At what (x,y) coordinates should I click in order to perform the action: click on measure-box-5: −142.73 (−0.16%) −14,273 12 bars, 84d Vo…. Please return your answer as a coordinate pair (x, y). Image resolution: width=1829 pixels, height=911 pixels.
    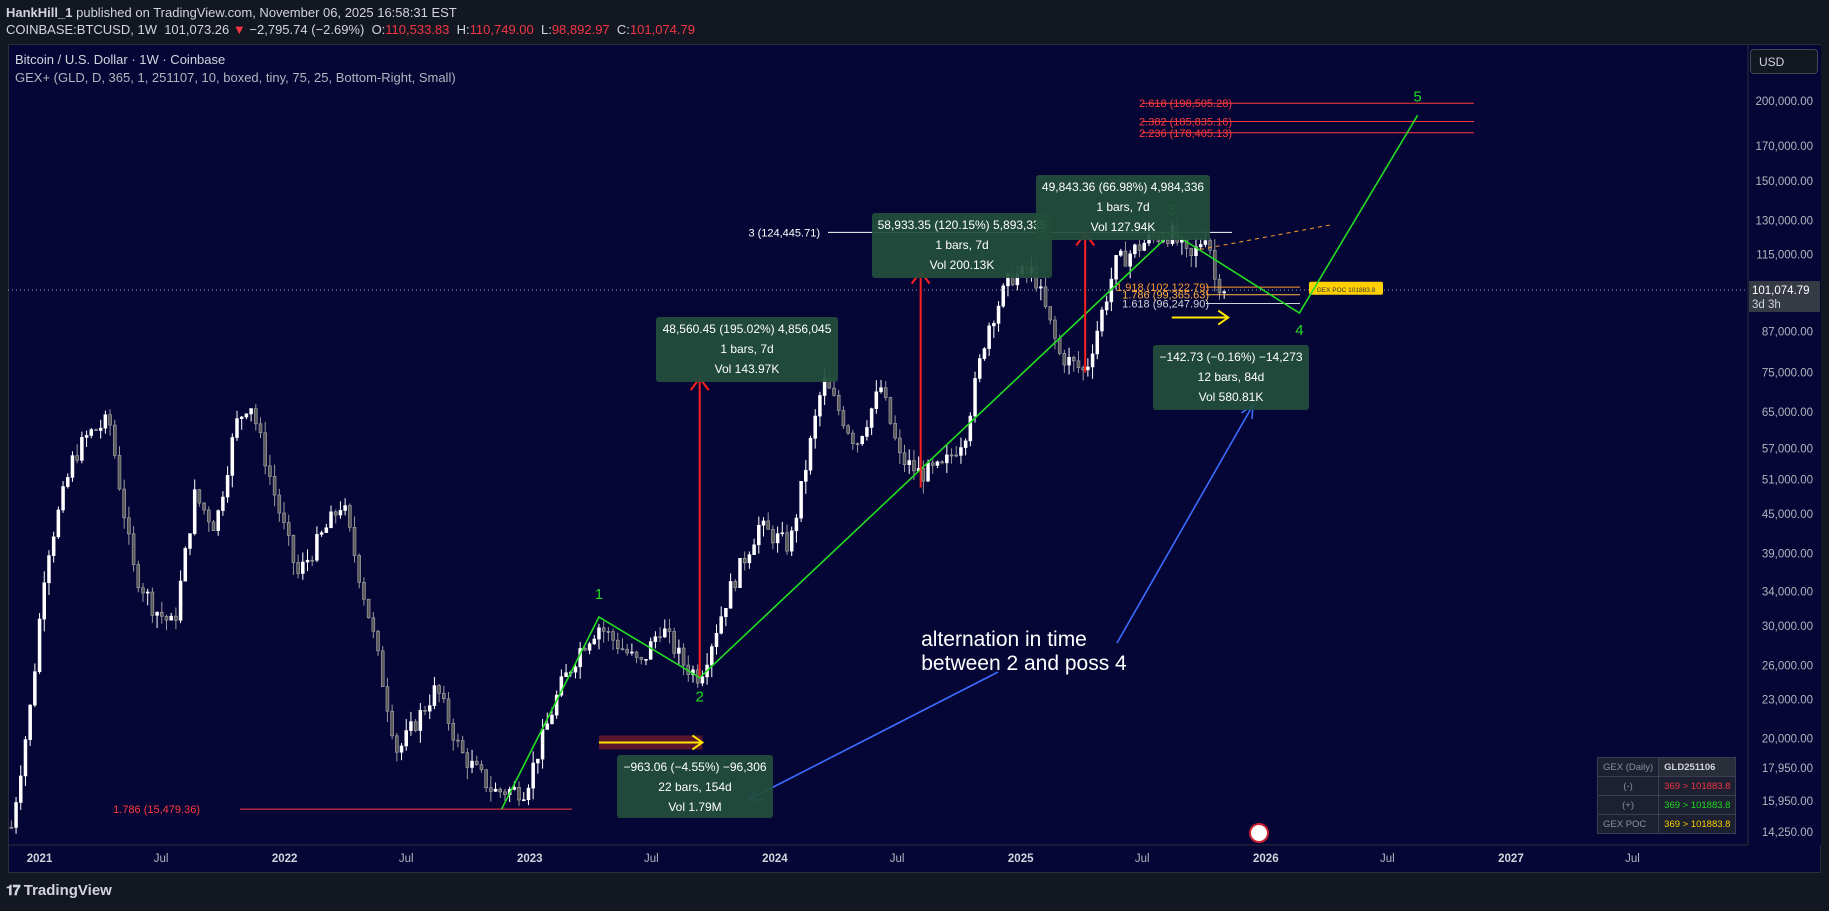
    Looking at the image, I should click on (1231, 377).